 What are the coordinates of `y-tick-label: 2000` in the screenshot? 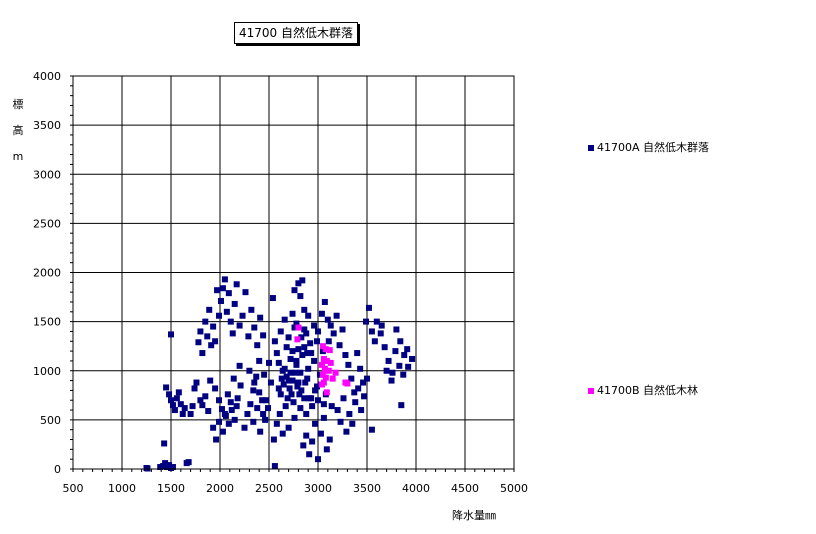 It's located at (47, 273).